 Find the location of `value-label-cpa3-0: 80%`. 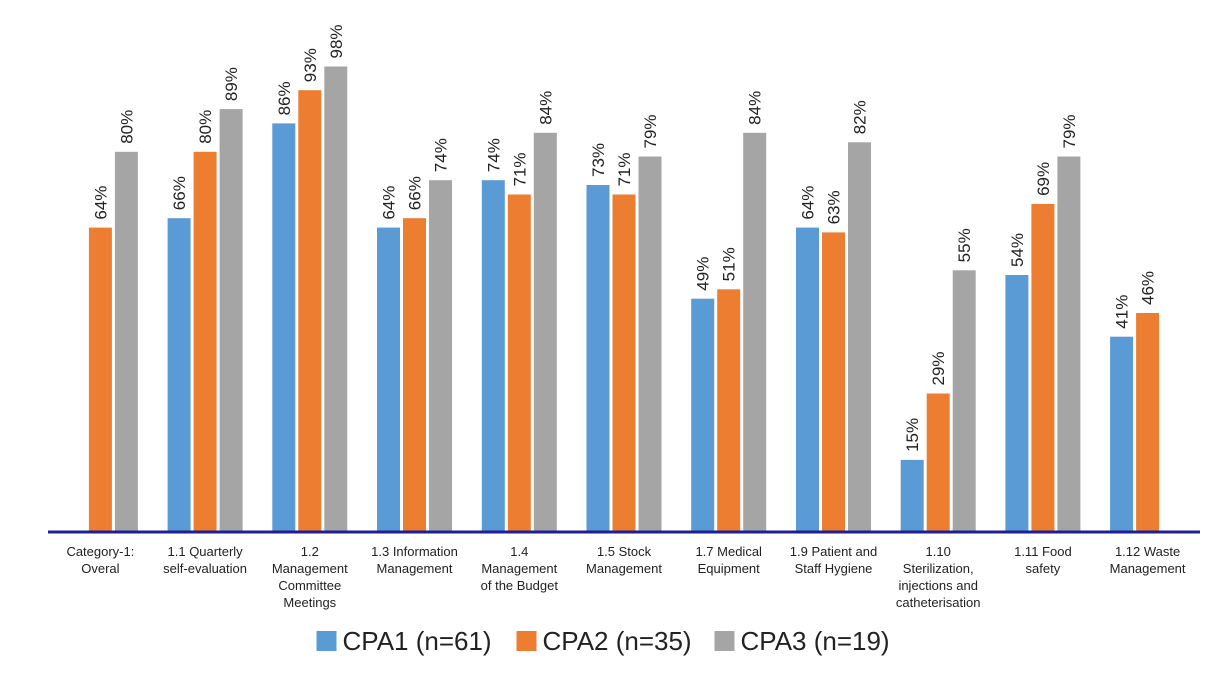

value-label-cpa3-0: 80% is located at coordinates (126, 127).